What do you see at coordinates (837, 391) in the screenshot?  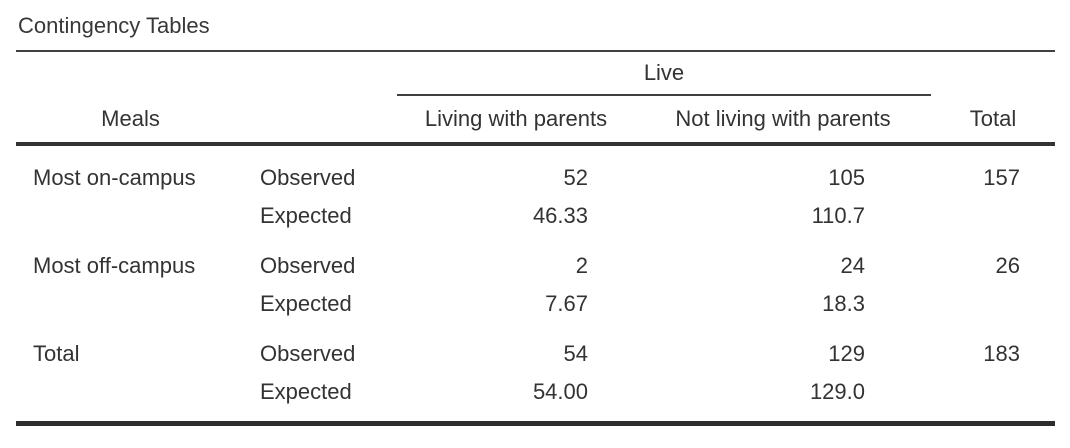 I see `cell-value: 129.0` at bounding box center [837, 391].